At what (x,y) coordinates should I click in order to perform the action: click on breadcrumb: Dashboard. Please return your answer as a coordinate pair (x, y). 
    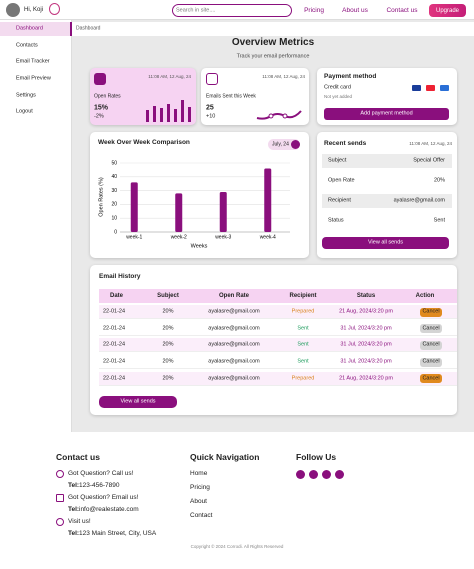
    Looking at the image, I should click on (88, 28).